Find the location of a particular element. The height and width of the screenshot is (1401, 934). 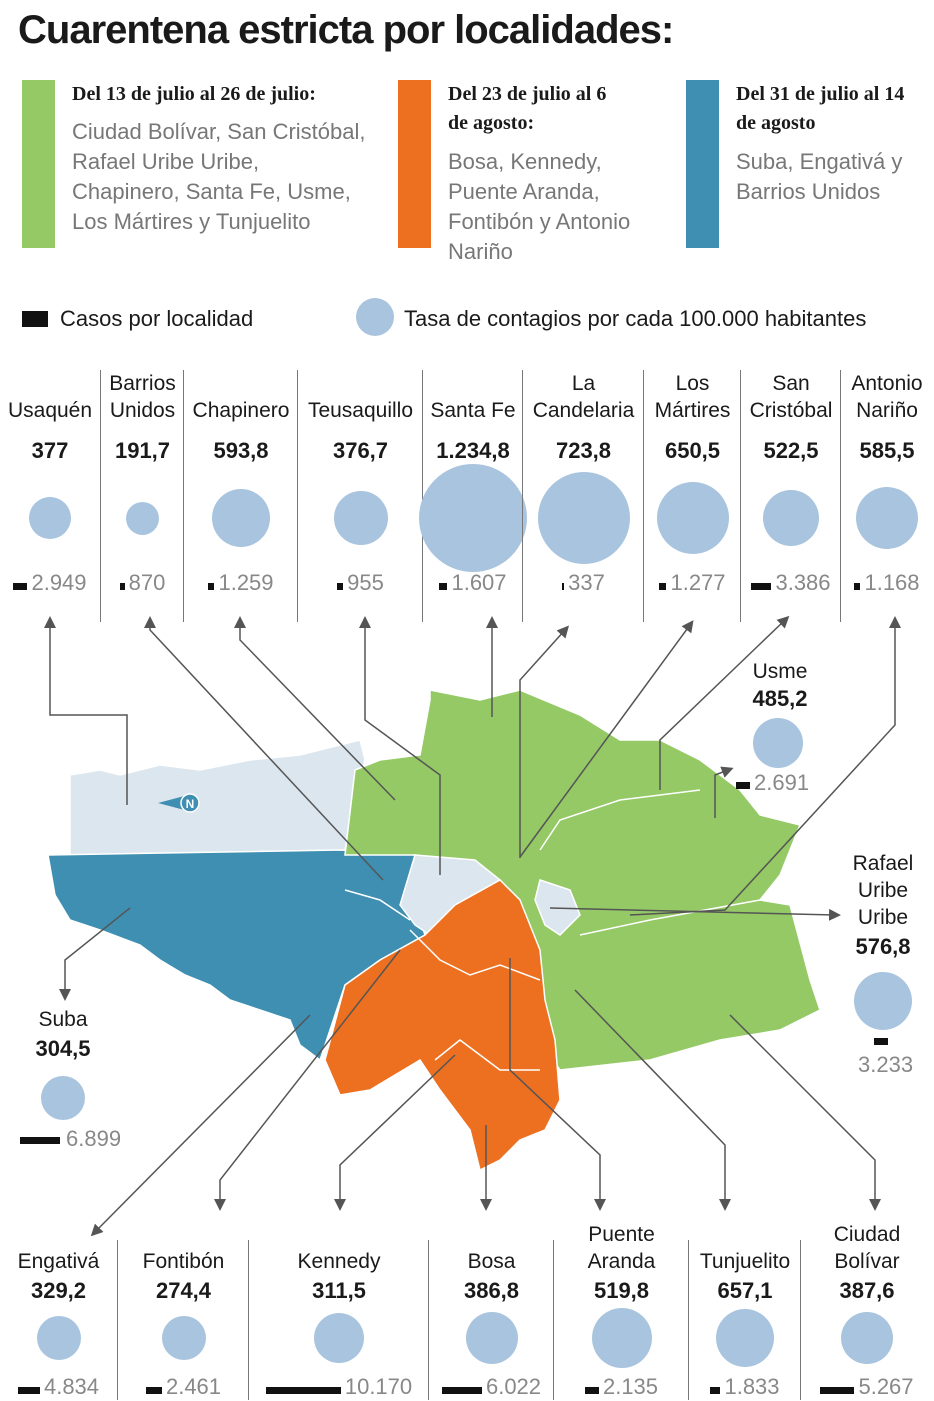

top-locality-7: San Cristóbal 522,5 3.386 is located at coordinates (790, 496).